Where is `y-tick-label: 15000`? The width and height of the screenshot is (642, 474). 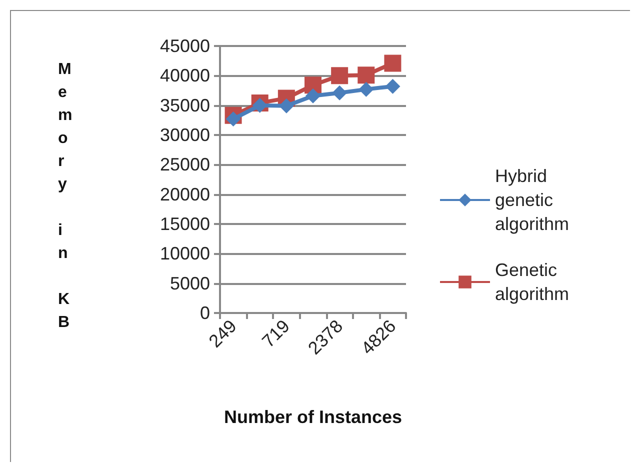 y-tick-label: 15000 is located at coordinates (185, 224).